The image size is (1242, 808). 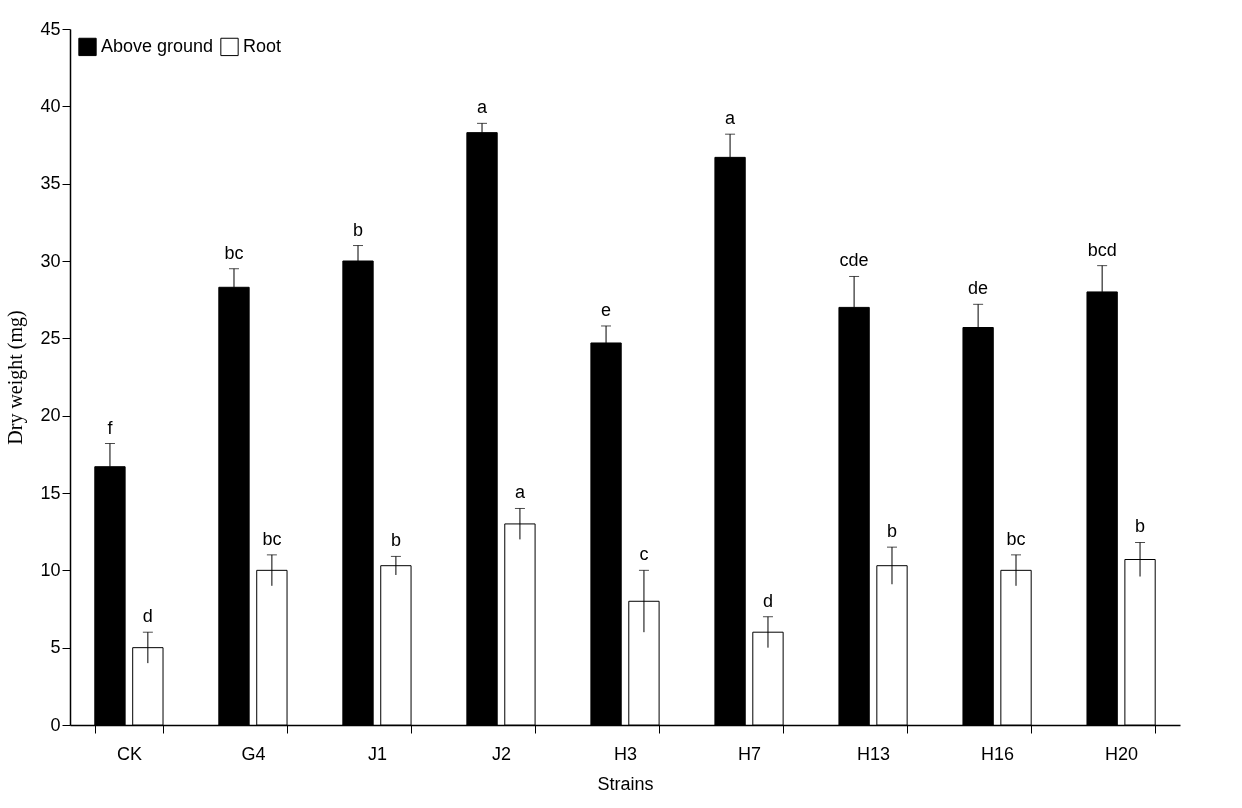 What do you see at coordinates (606, 309) in the screenshot?
I see `annotation: e` at bounding box center [606, 309].